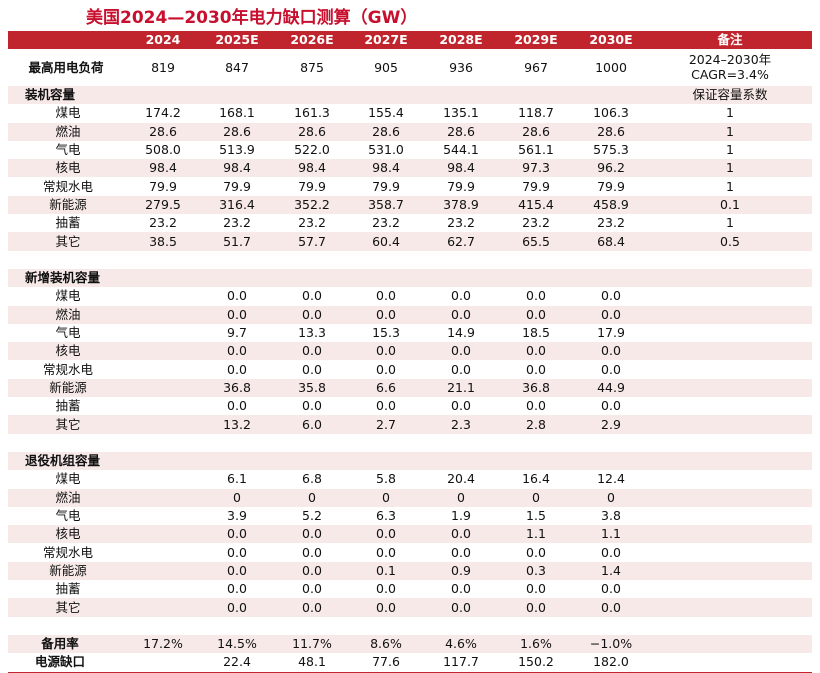 This screenshot has height=673, width=820. I want to click on section-title: 退役机组容量, so click(63, 461).